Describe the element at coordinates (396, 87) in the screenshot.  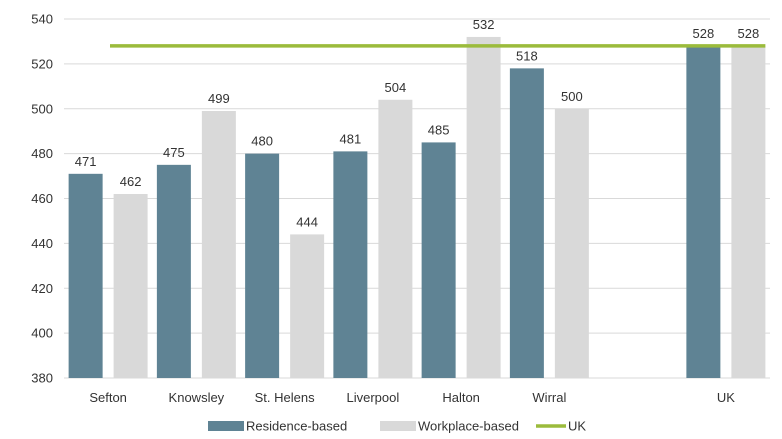
I see `data-label: 504` at that location.